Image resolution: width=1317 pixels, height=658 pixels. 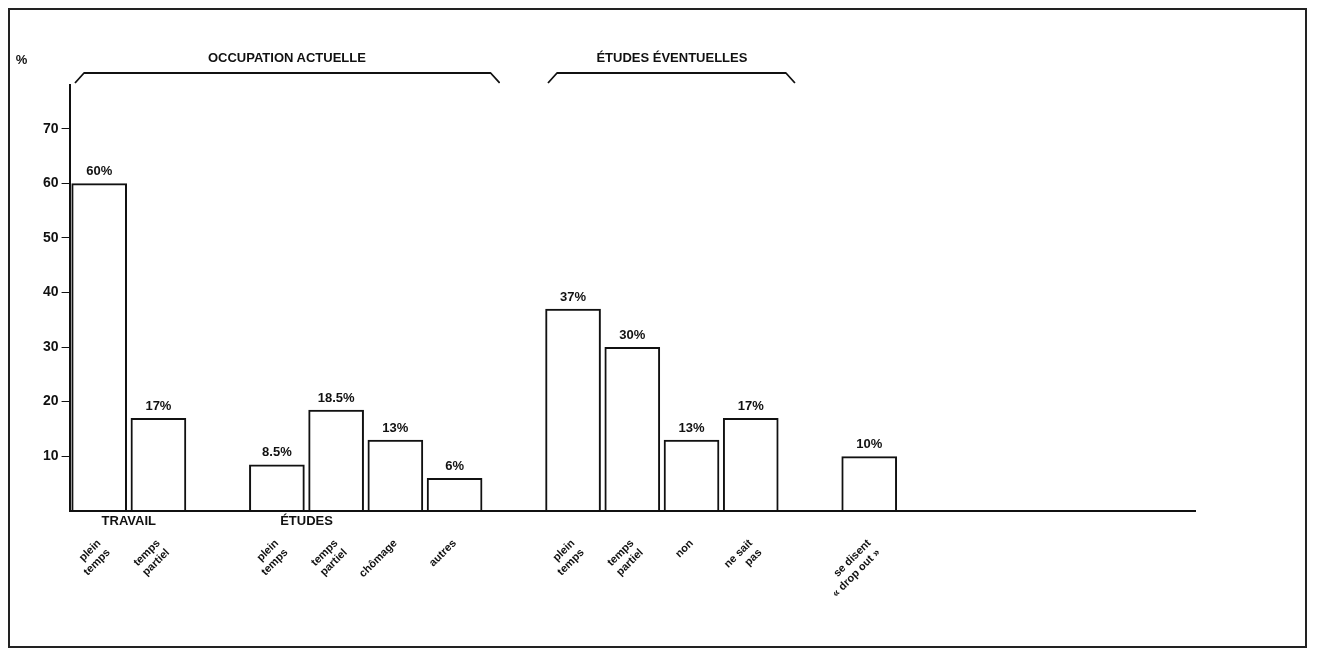 I want to click on y-tick-label: 60, so click(x=50, y=182).